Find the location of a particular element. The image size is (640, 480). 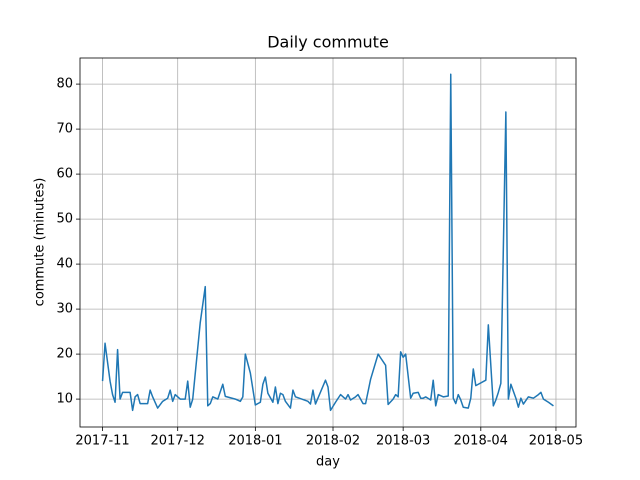

x-axis-label: day is located at coordinates (328, 462).